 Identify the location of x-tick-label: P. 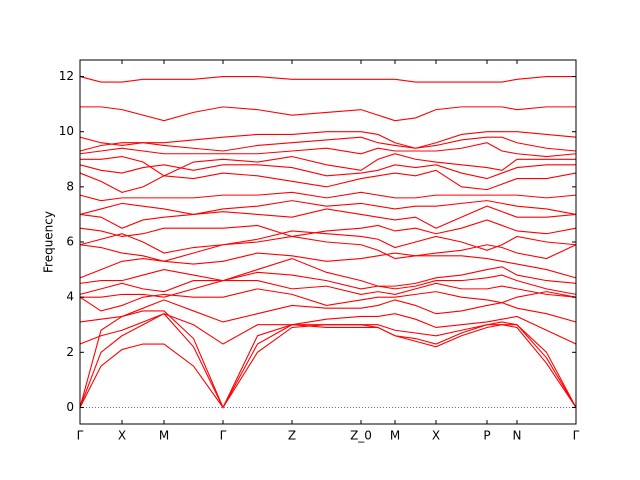
(486, 436).